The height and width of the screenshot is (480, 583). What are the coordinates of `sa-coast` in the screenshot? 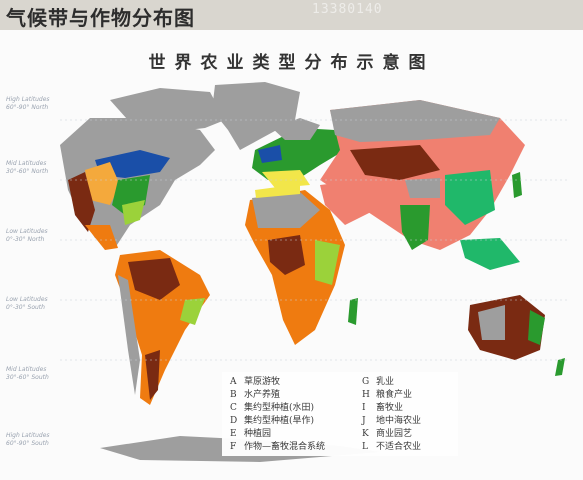 It's located at (192, 311).